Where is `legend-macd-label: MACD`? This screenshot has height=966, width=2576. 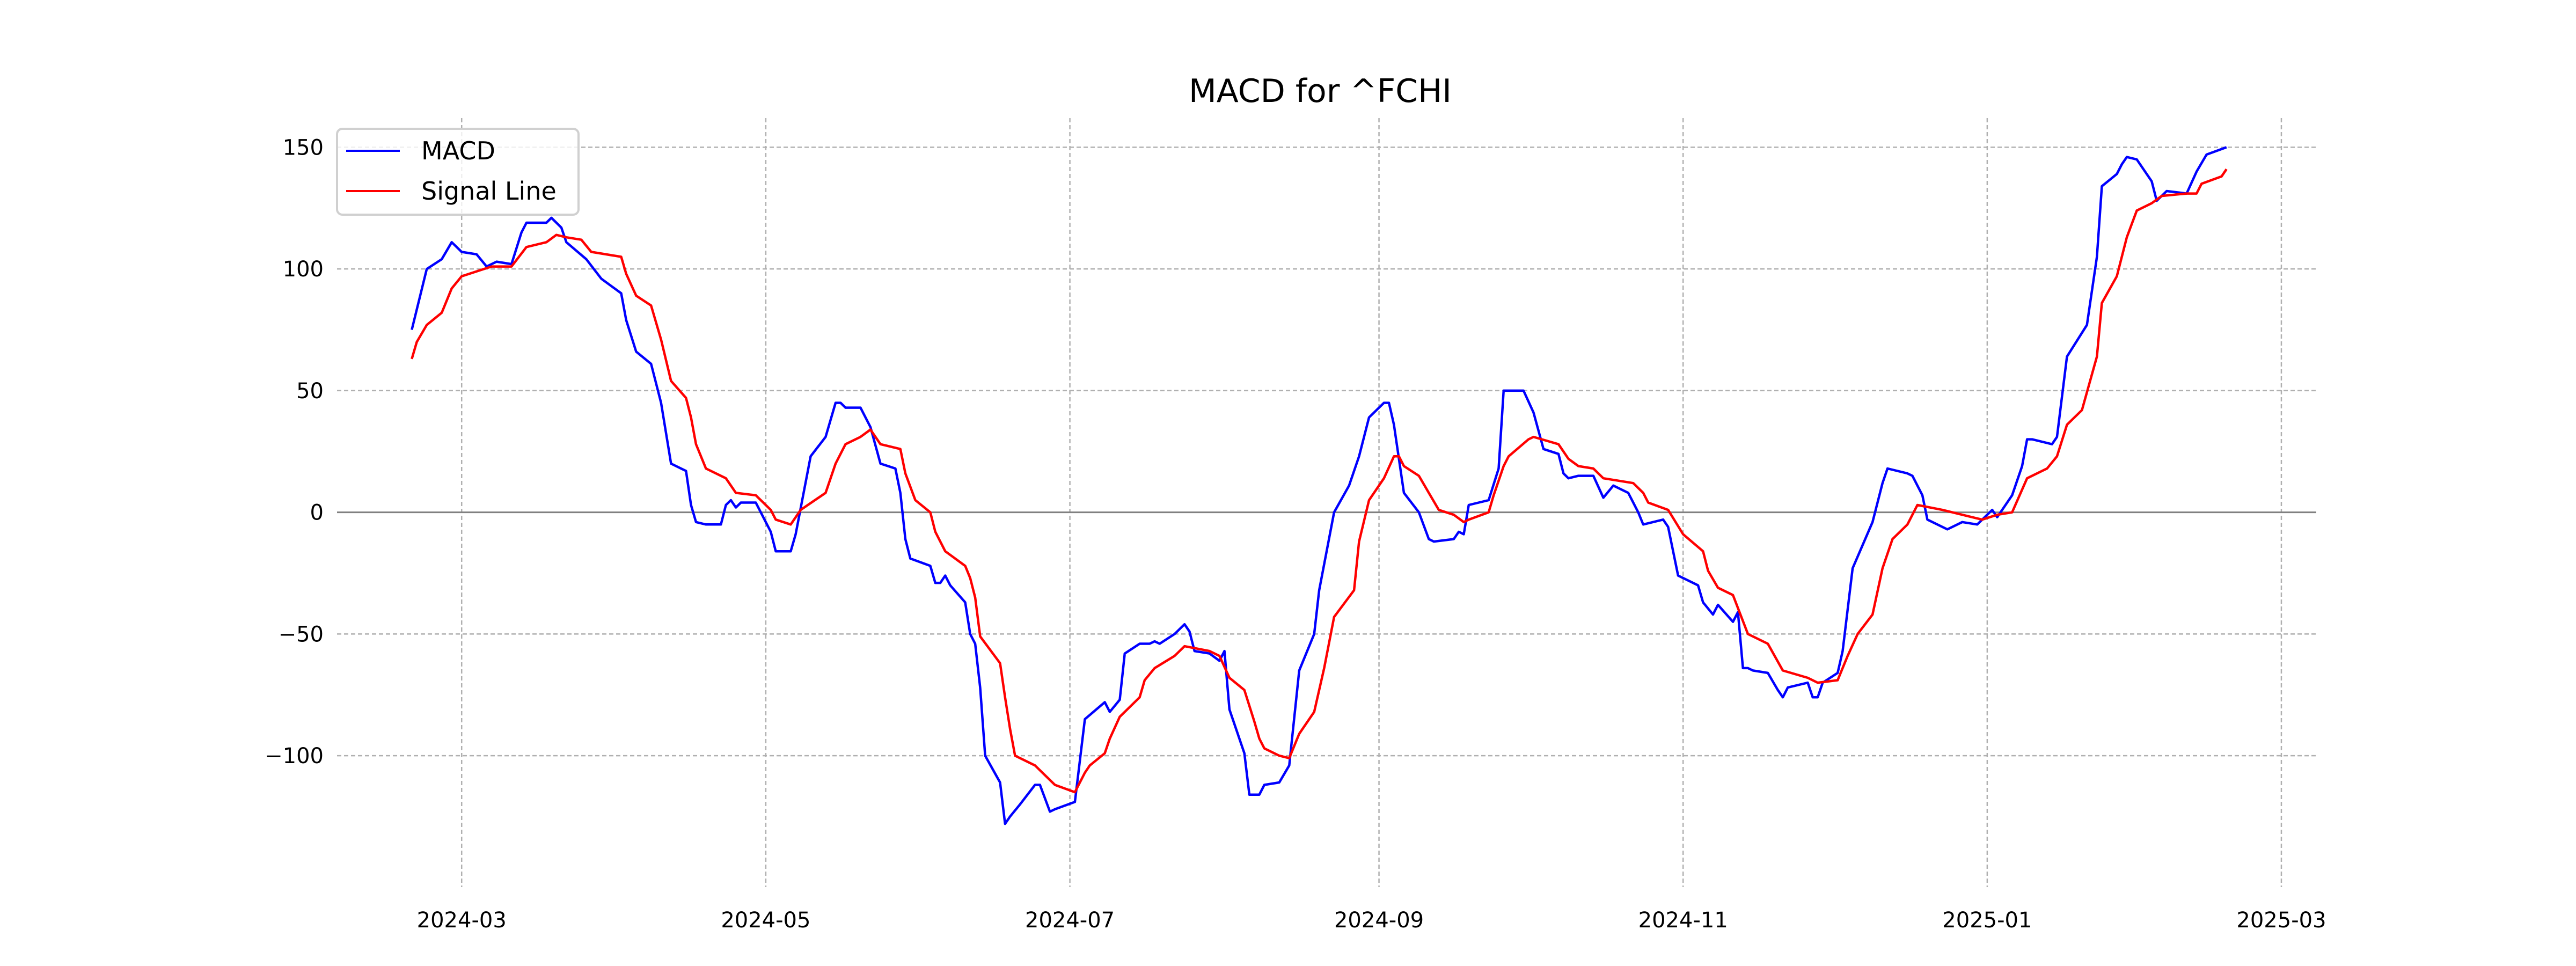 legend-macd-label: MACD is located at coordinates (458, 150).